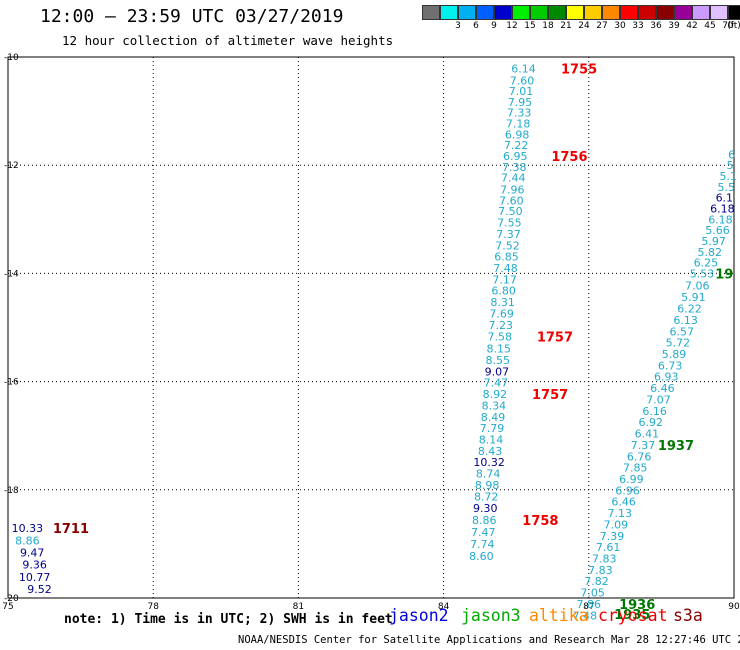 The width and height of the screenshot is (740, 650). Describe the element at coordinates (481, 556) in the screenshot. I see `swh-value: 8.60` at that location.